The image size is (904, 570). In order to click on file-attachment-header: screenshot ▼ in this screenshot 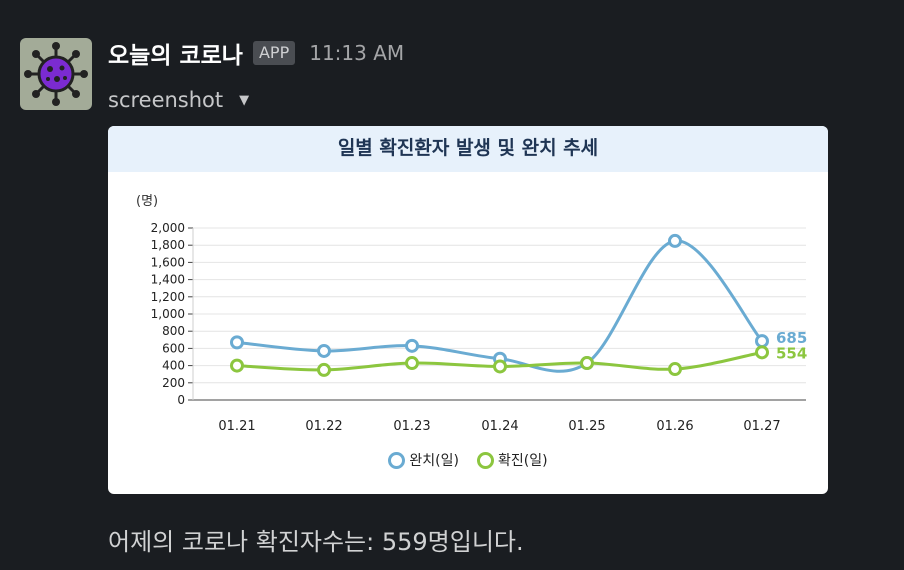, I will do `click(178, 100)`.